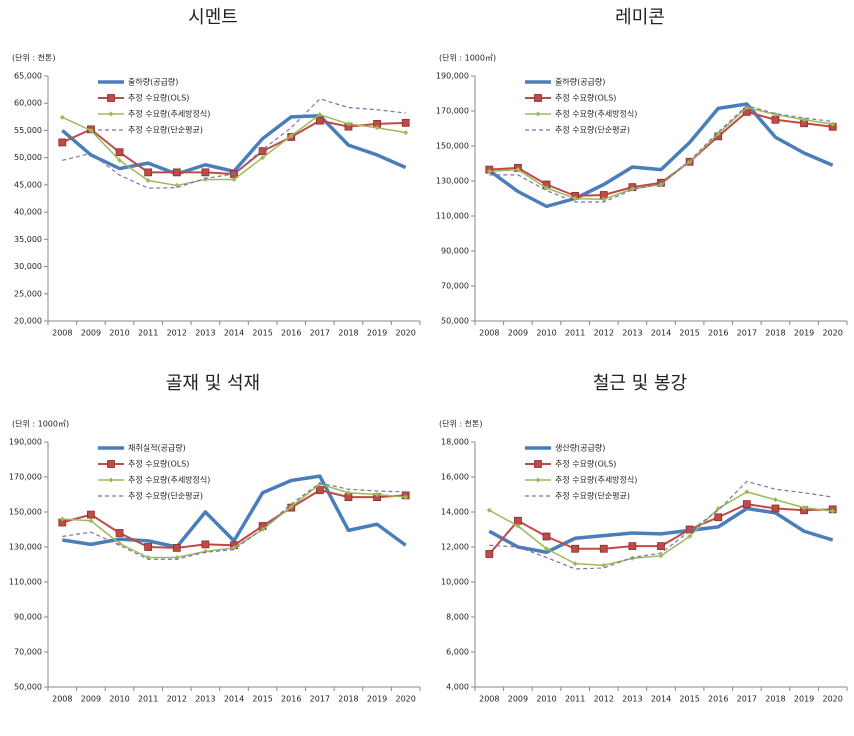 This screenshot has width=854, height=736. What do you see at coordinates (640, 17) in the screenshot?
I see `chart-title: 레미콘` at bounding box center [640, 17].